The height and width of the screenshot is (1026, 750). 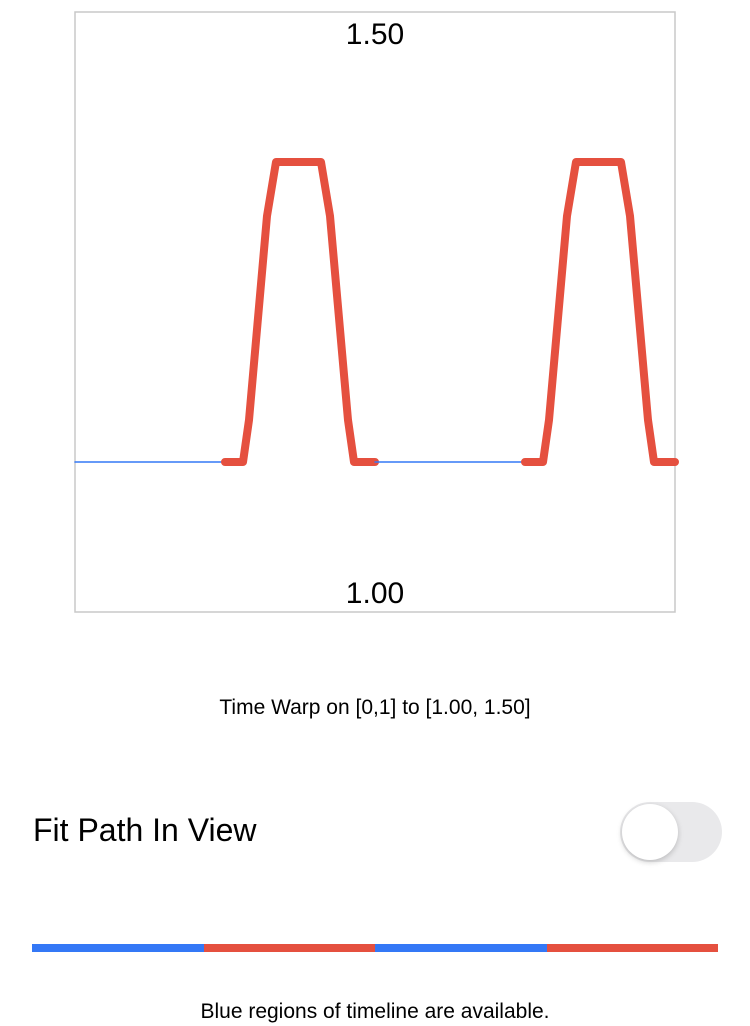 What do you see at coordinates (375, 1011) in the screenshot?
I see `timeline-caption: Blue regions of timeline are available.` at bounding box center [375, 1011].